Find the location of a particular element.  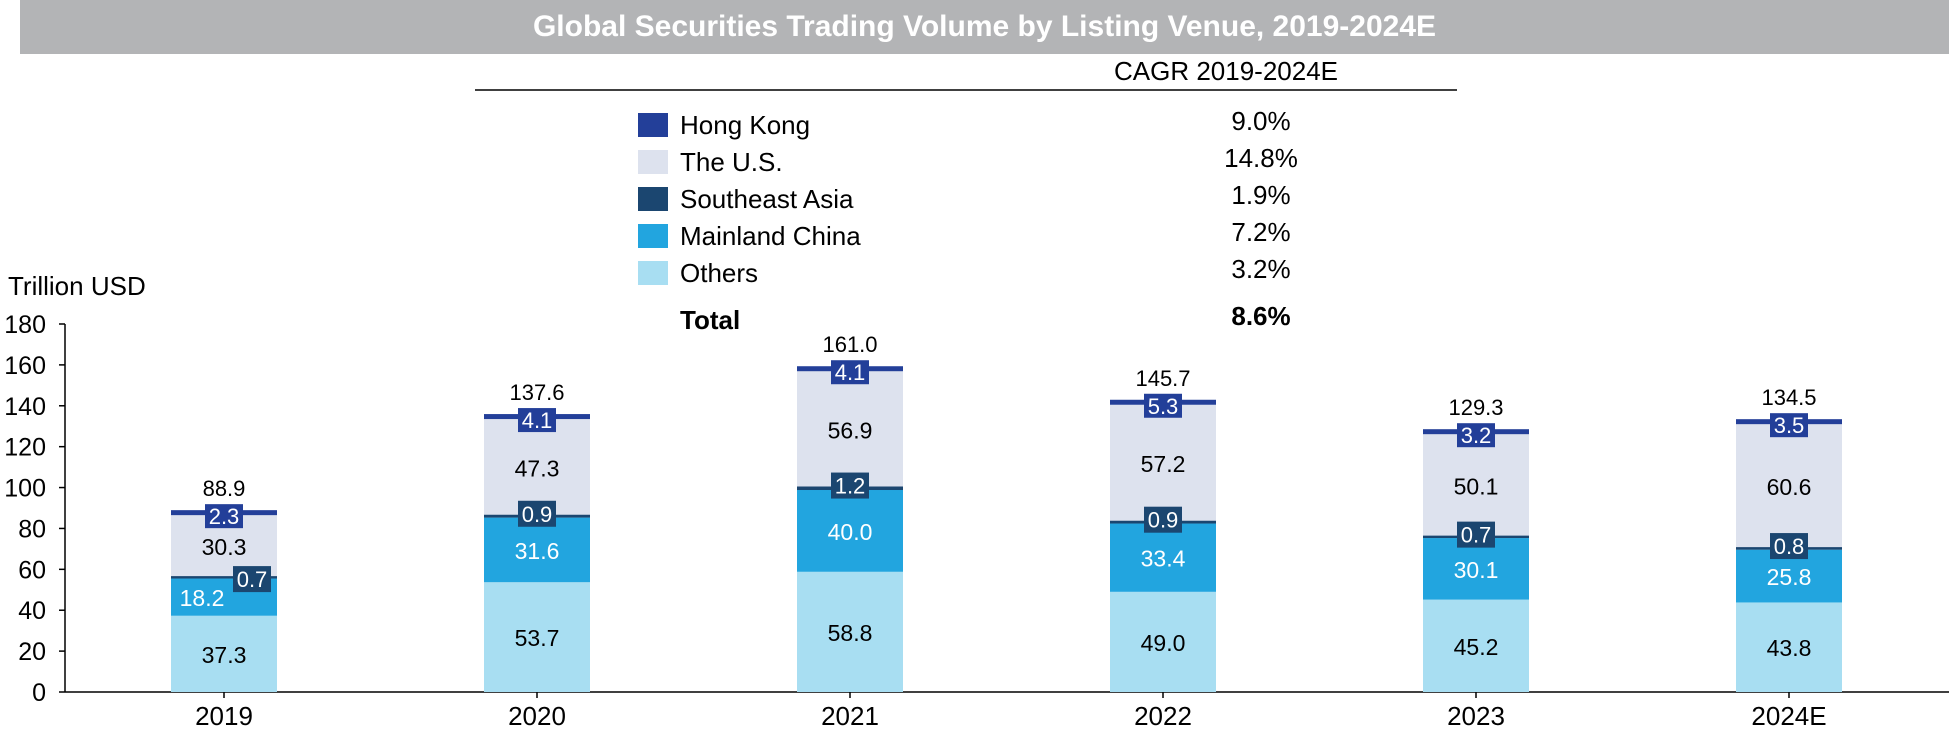

bar-total-label: 137.6 is located at coordinates (536, 392).